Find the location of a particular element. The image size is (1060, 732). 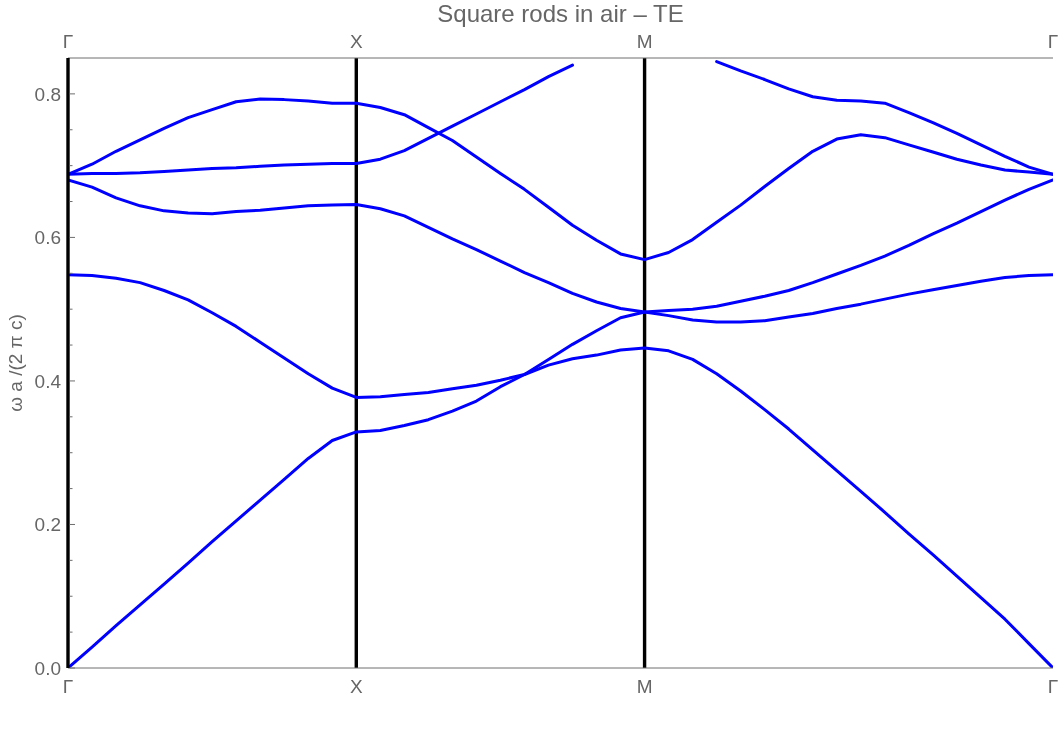

y-tick-label: 0.2 is located at coordinates (47, 525).